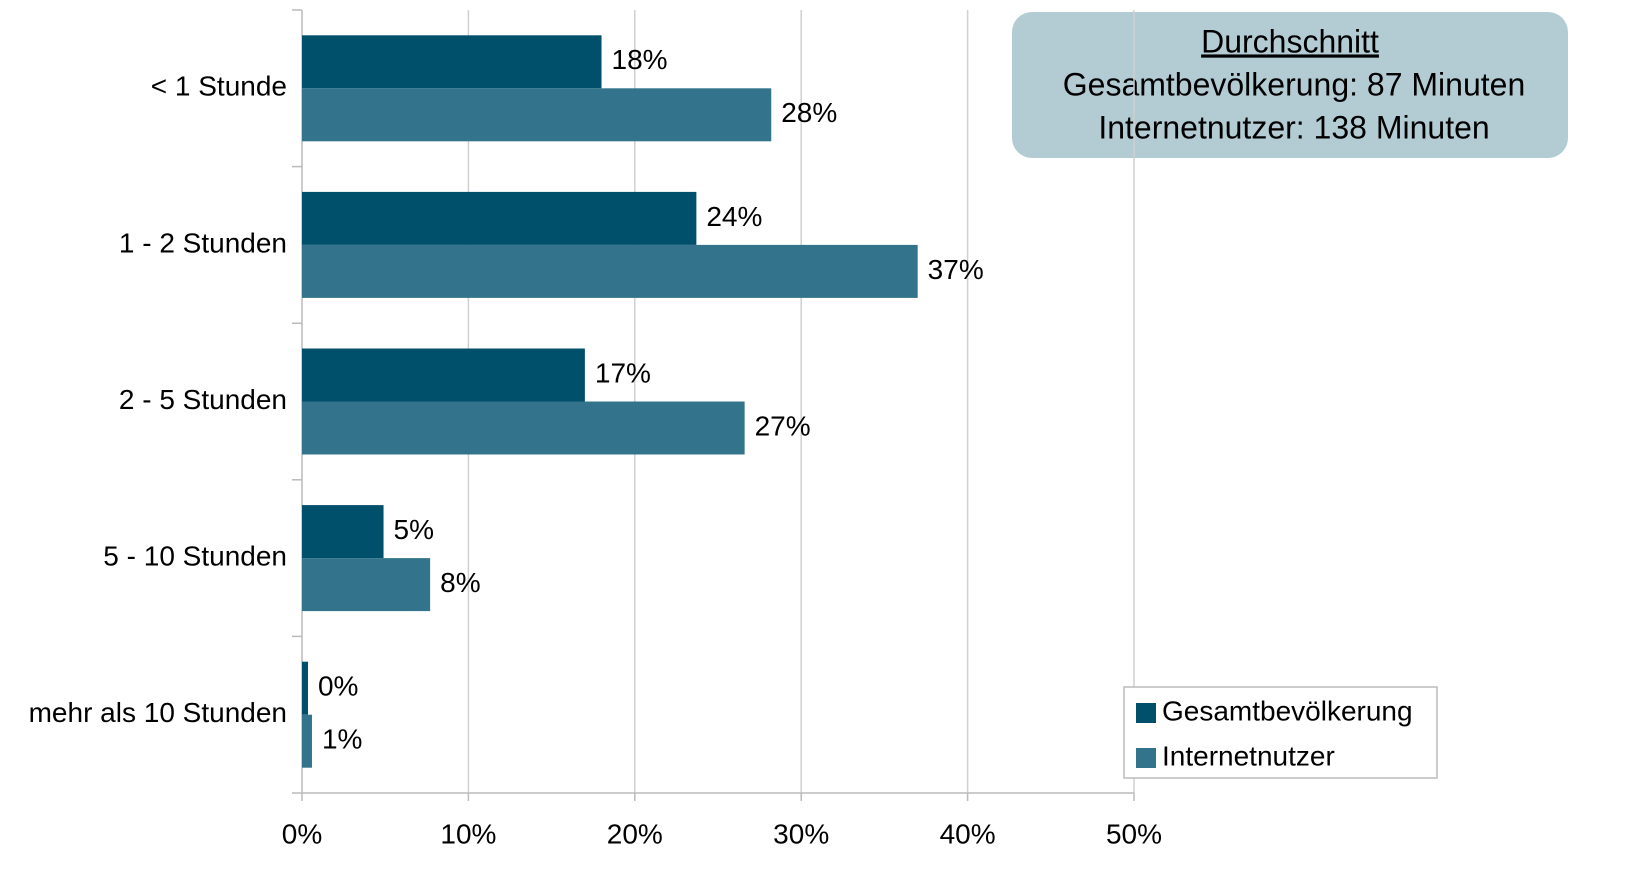 The image size is (1639, 891). What do you see at coordinates (302, 833) in the screenshot?
I see `x-tick-label: 0%` at bounding box center [302, 833].